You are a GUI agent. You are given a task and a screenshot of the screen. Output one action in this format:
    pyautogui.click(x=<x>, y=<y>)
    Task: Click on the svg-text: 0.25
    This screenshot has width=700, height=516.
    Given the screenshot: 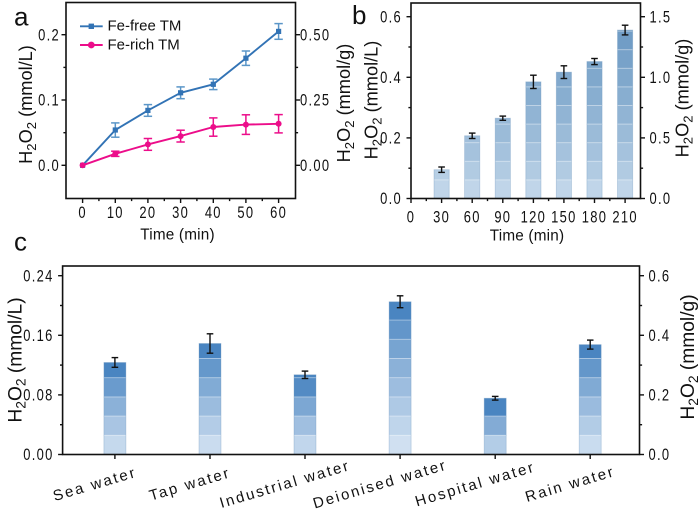 What is the action you would take?
    pyautogui.click(x=315, y=101)
    